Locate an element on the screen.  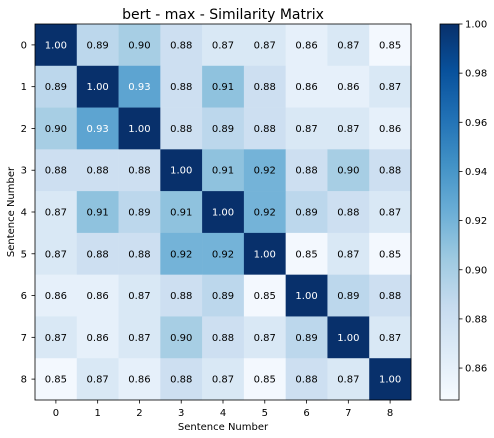
heatmap-cell-r7-c1 is located at coordinates (97, 337).